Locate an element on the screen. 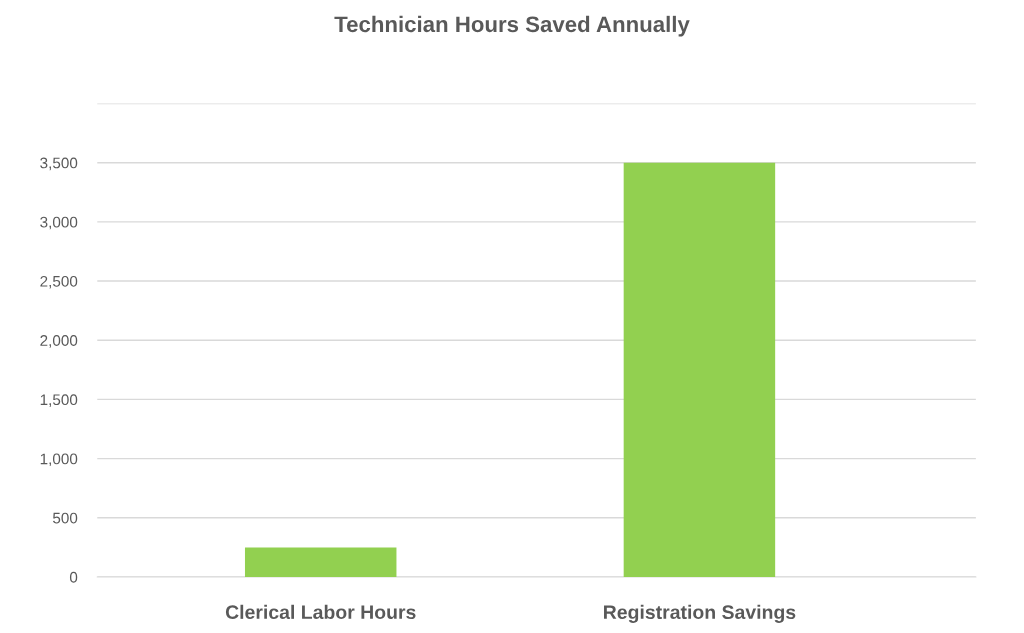  y-tick-label: 3,500 is located at coordinates (59, 164).